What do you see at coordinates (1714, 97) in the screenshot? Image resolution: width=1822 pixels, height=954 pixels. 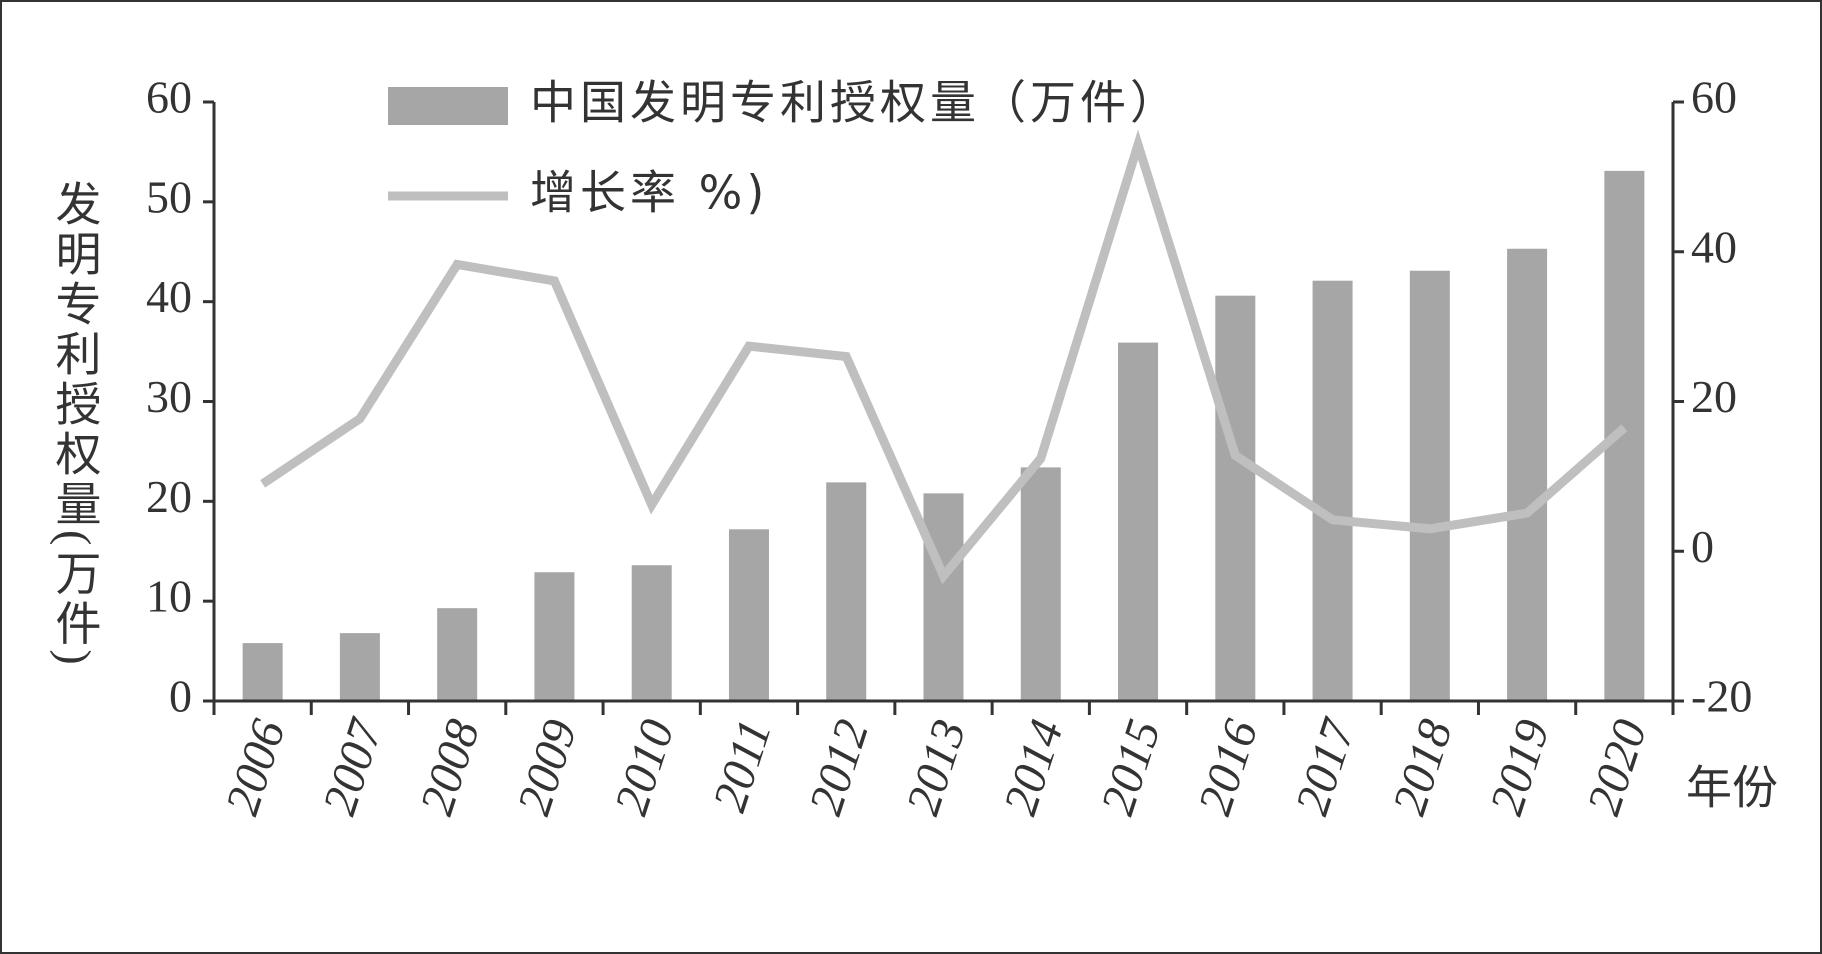 I see `y2-tick-label: 60` at bounding box center [1714, 97].